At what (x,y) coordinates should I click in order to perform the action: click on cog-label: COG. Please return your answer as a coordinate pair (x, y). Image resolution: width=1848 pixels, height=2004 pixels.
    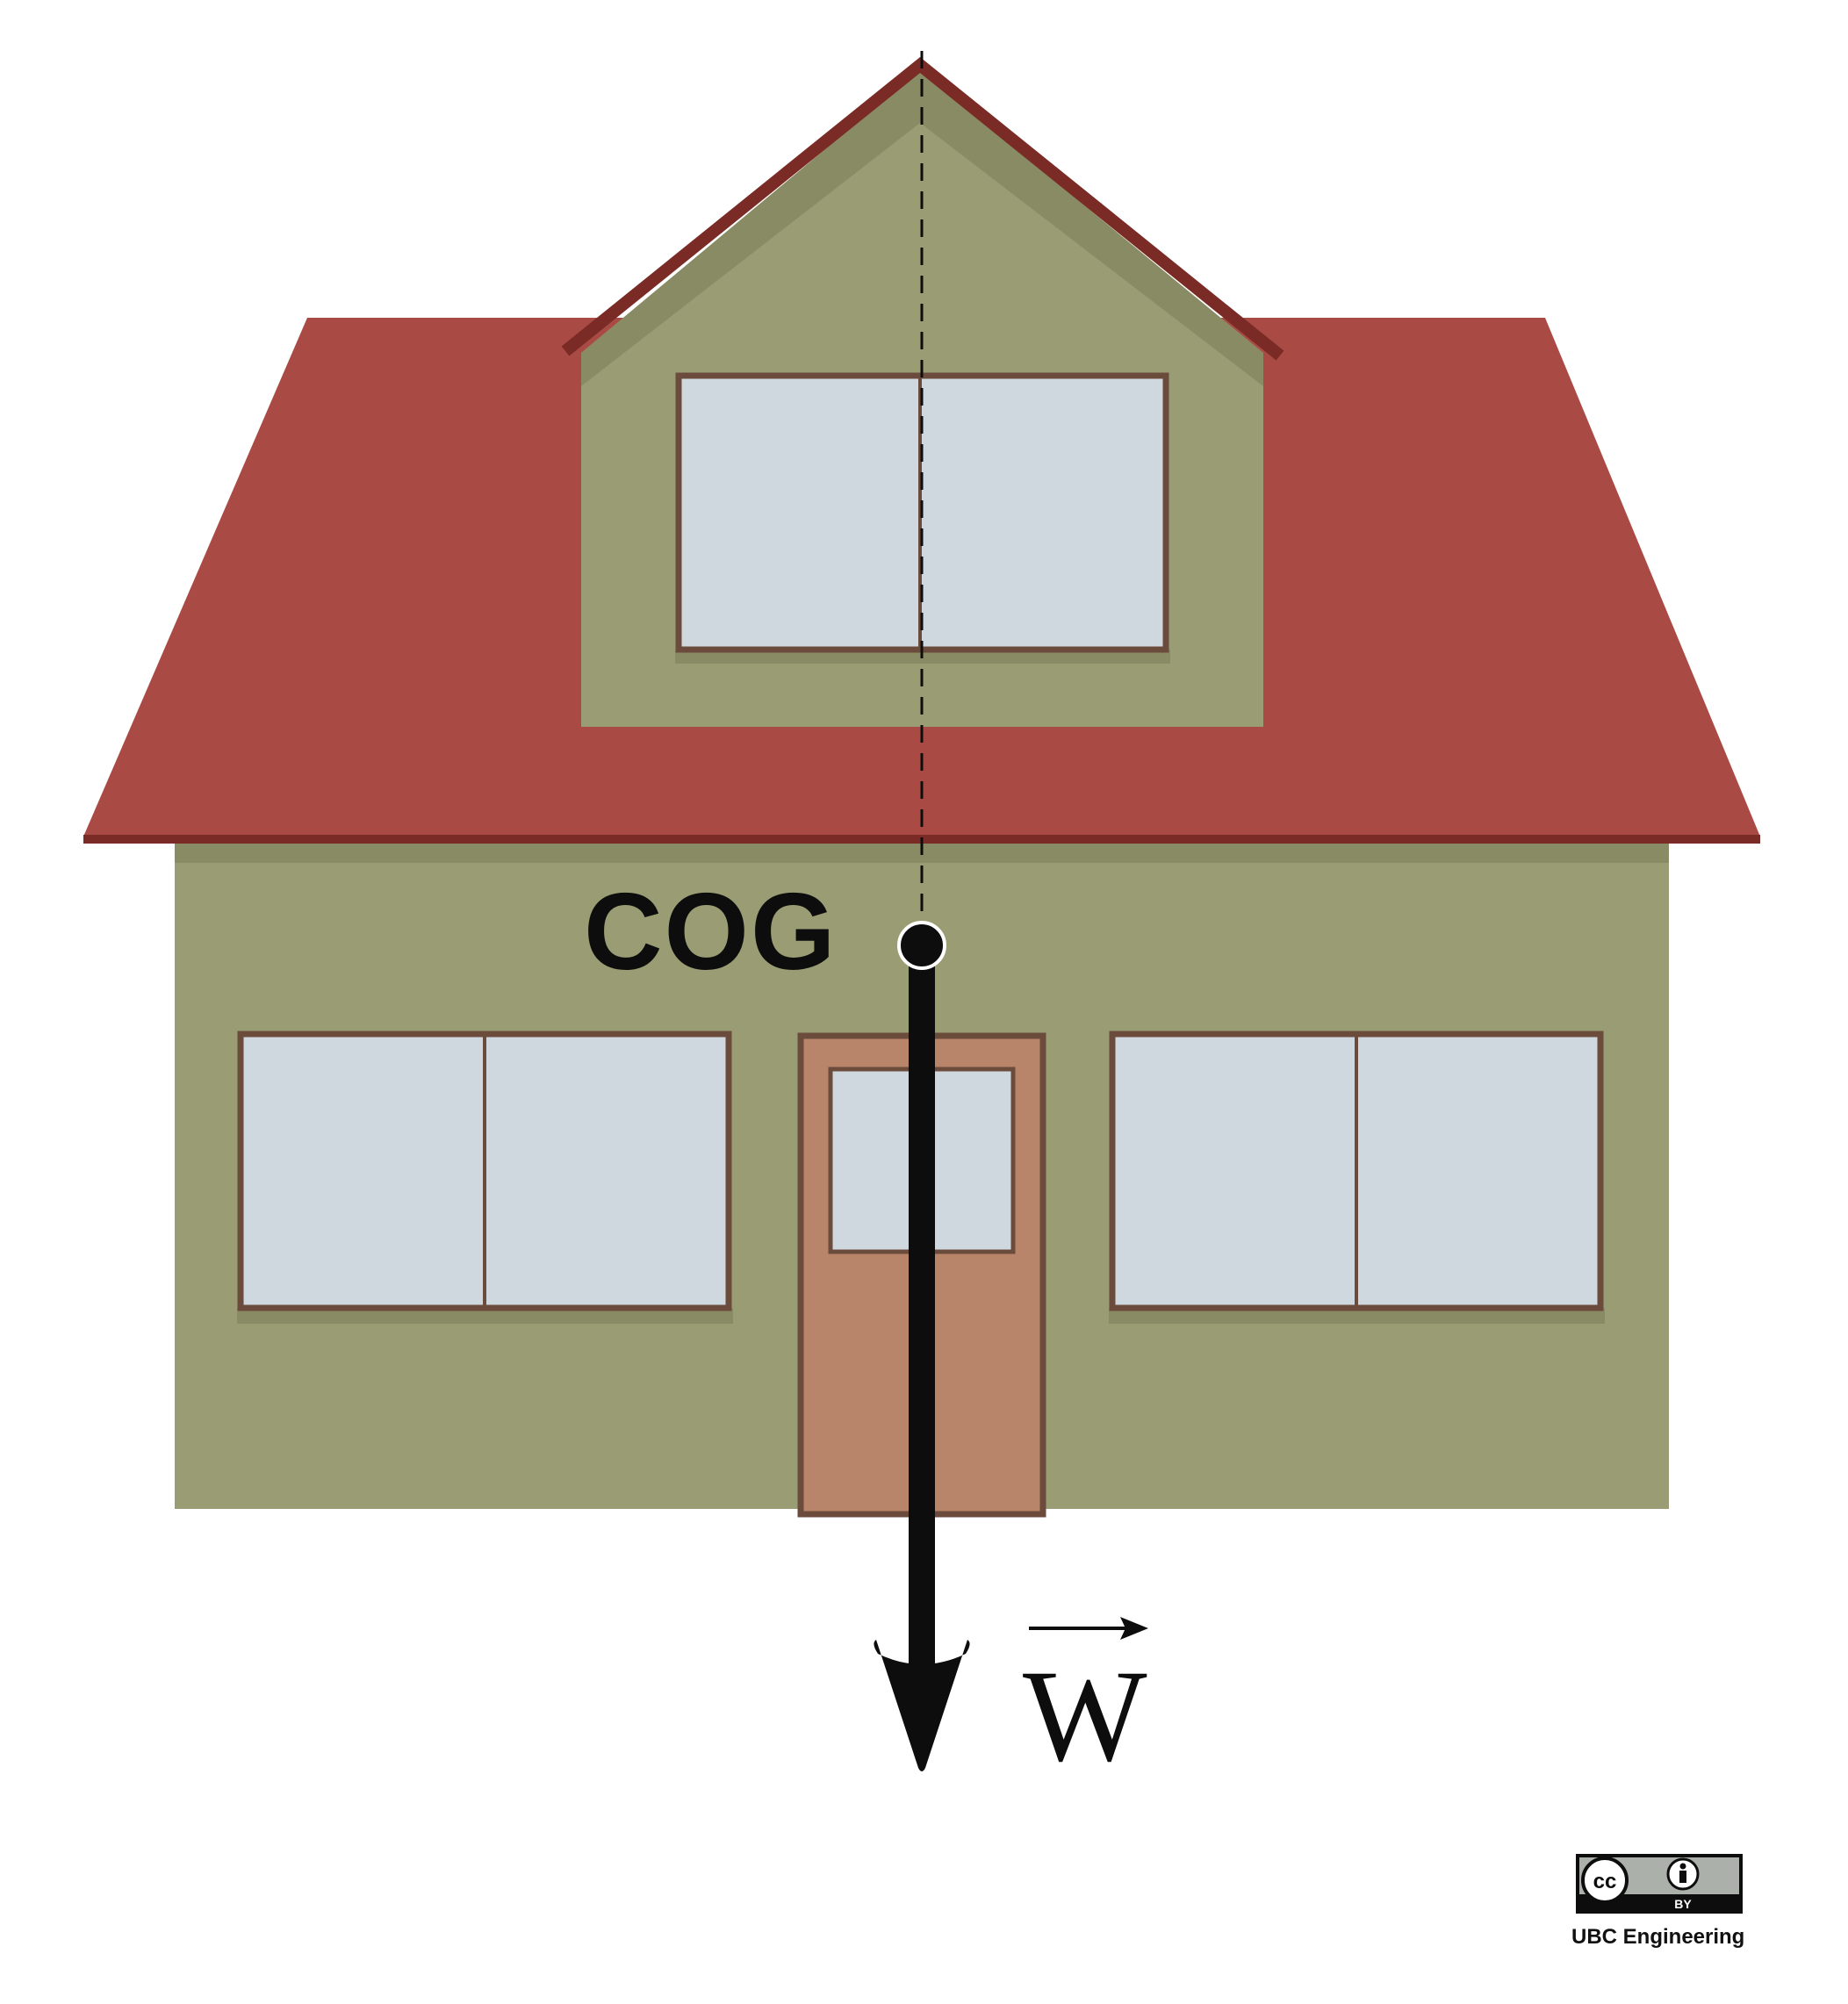
    Looking at the image, I should click on (711, 932).